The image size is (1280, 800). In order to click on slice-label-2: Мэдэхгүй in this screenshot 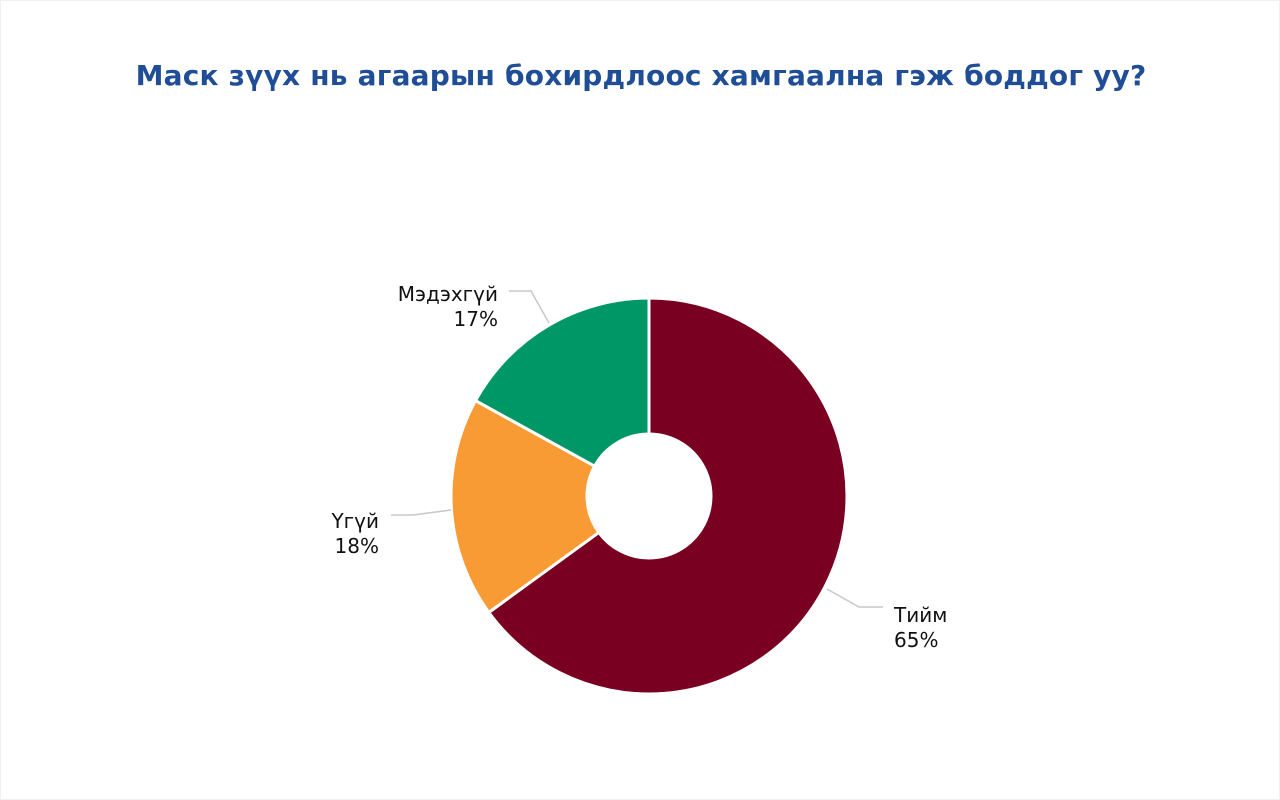, I will do `click(448, 294)`.